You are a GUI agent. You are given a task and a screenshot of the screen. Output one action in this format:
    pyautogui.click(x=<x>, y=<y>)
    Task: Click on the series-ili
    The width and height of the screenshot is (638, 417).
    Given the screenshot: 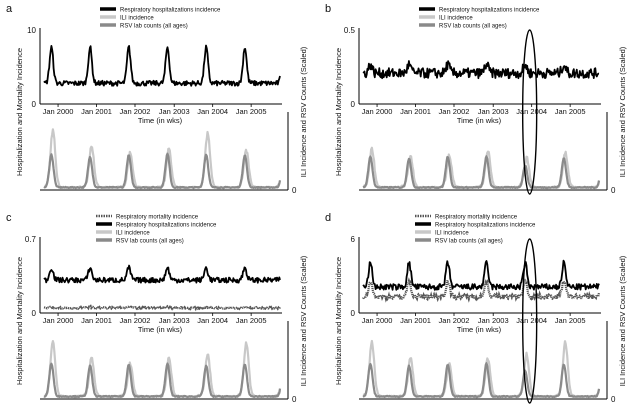 What is the action you would take?
    pyautogui.click(x=481, y=168)
    